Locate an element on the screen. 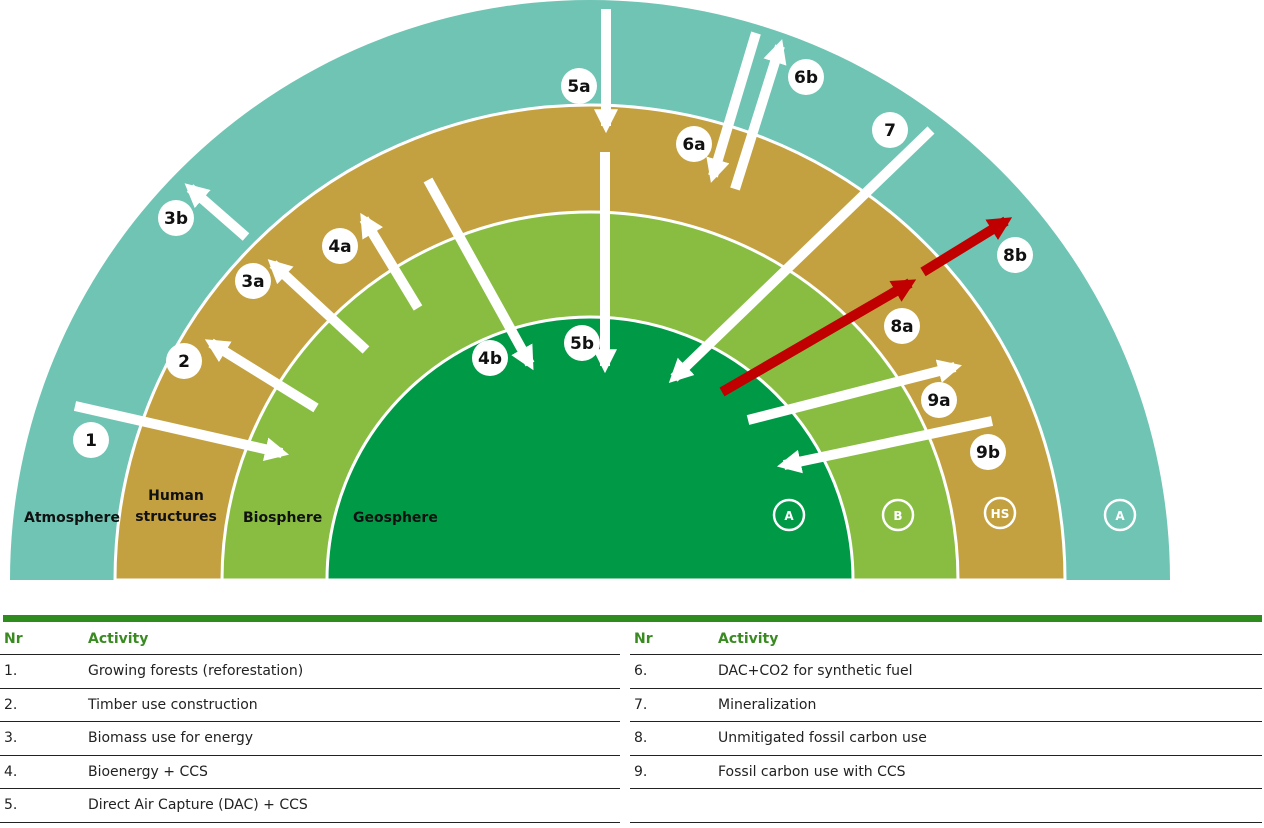 This screenshot has height=828, width=1264. svg-text: 2 is located at coordinates (184, 362).